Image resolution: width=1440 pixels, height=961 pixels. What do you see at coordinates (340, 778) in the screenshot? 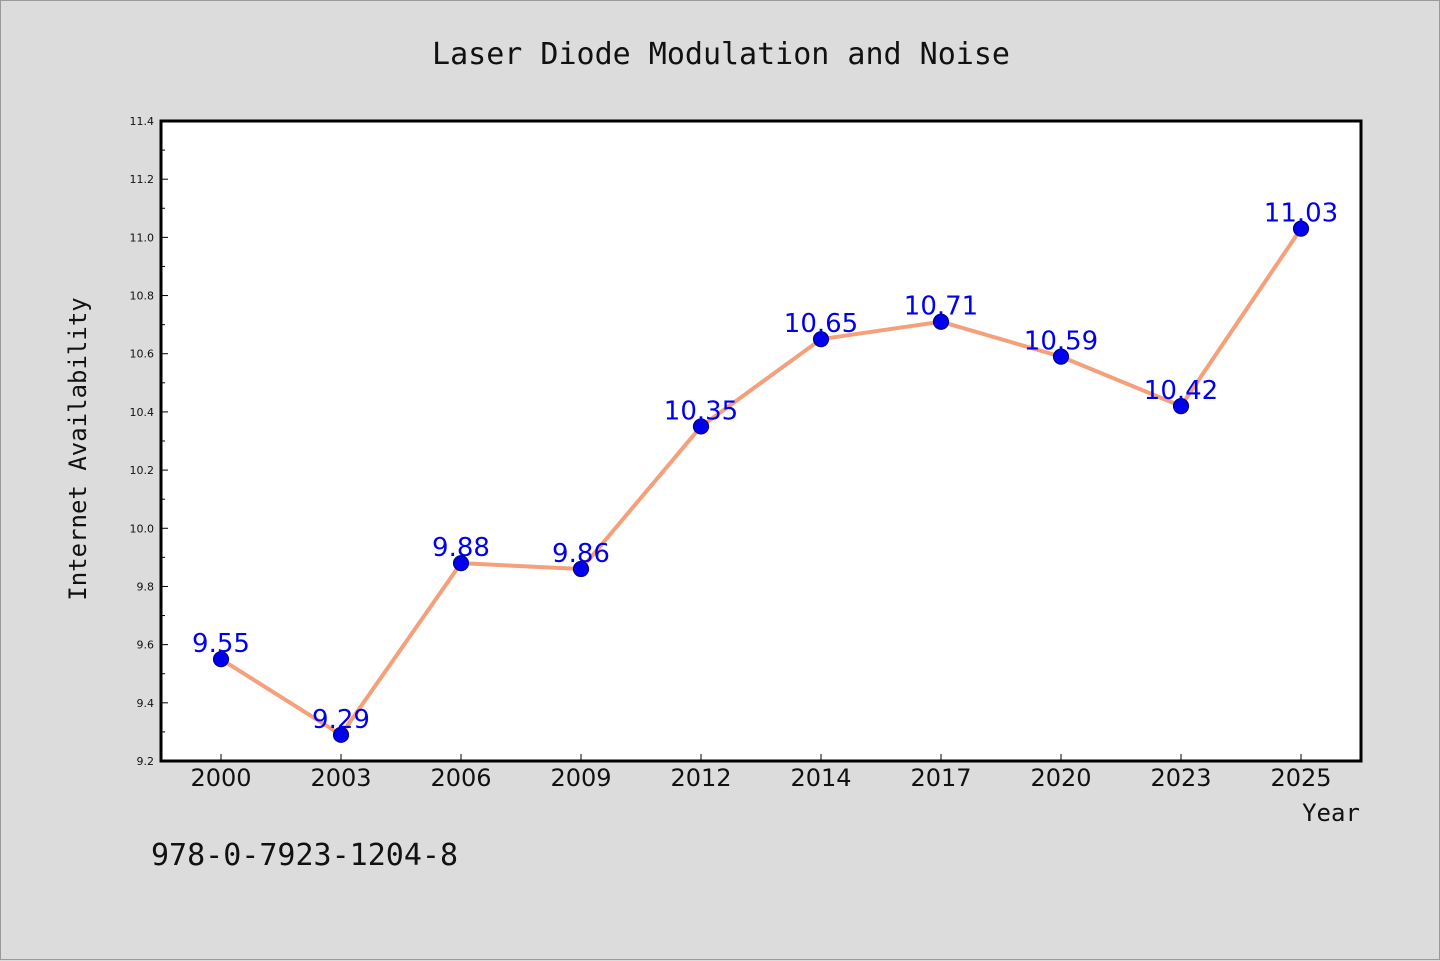
I see `x-tick-label: 2003` at bounding box center [340, 778].